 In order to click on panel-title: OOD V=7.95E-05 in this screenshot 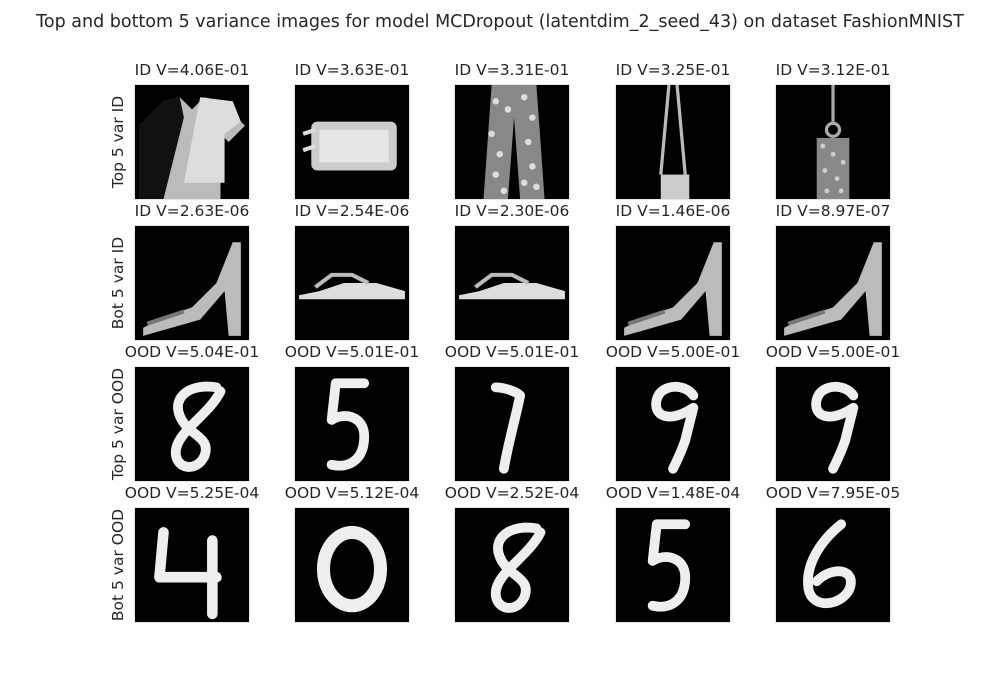, I will do `click(833, 493)`.